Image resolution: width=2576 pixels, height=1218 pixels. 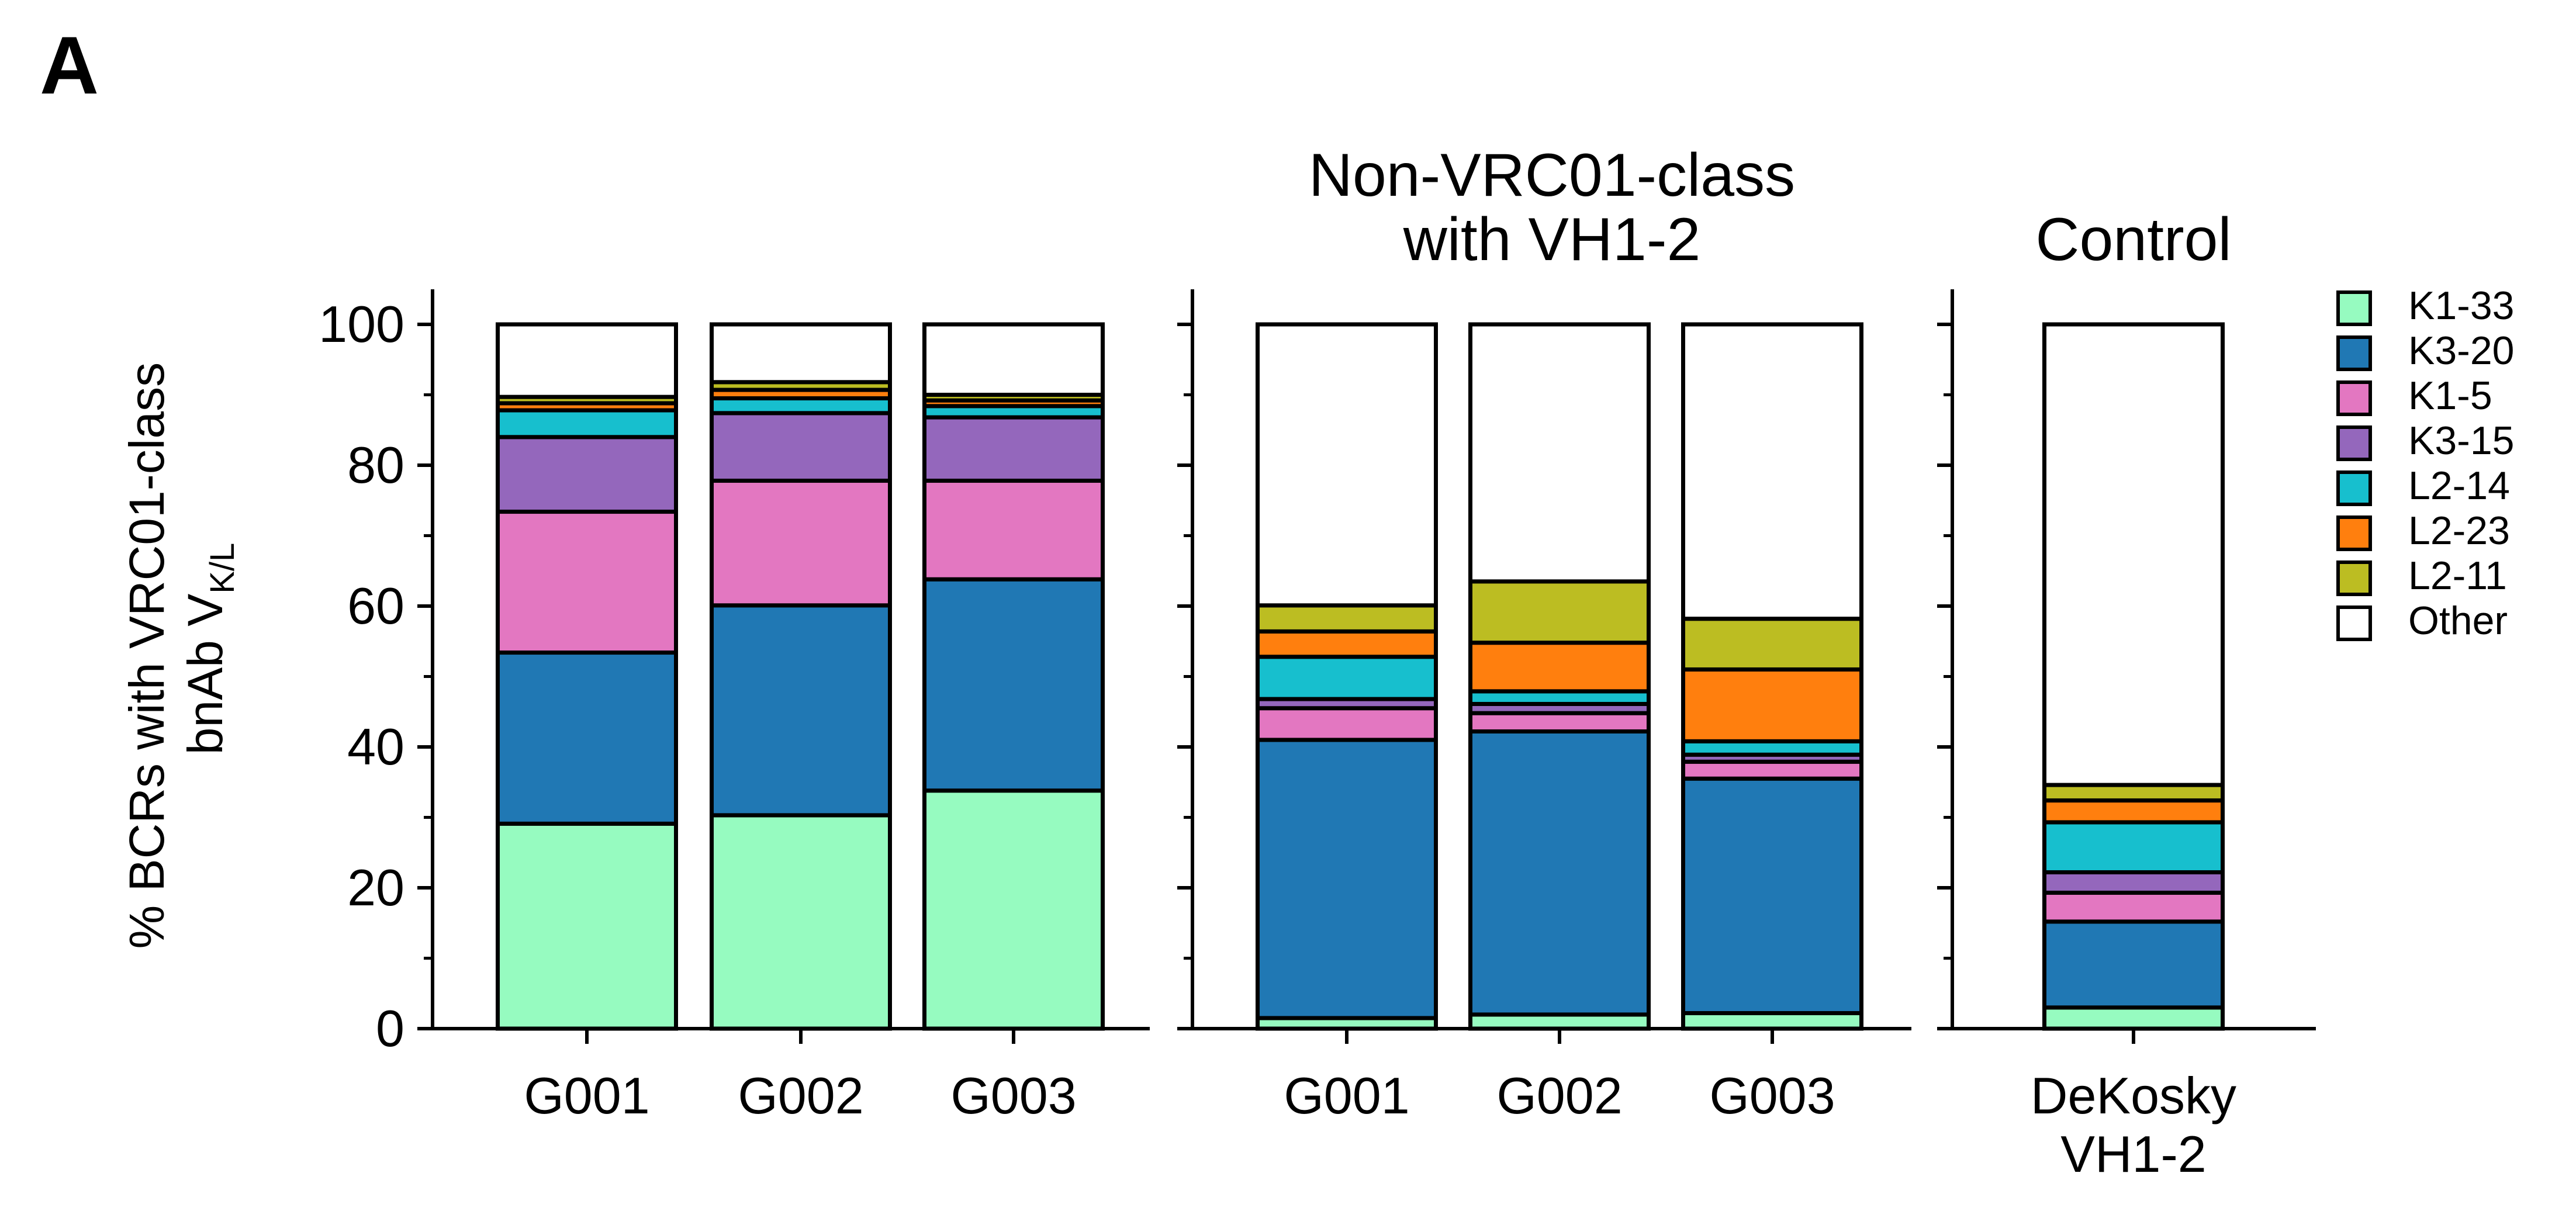 I want to click on legend-label: K3-20, so click(x=2461, y=350).